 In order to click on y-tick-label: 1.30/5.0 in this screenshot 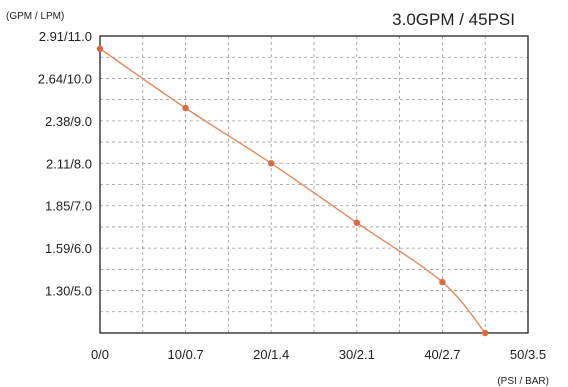, I will do `click(68, 291)`.